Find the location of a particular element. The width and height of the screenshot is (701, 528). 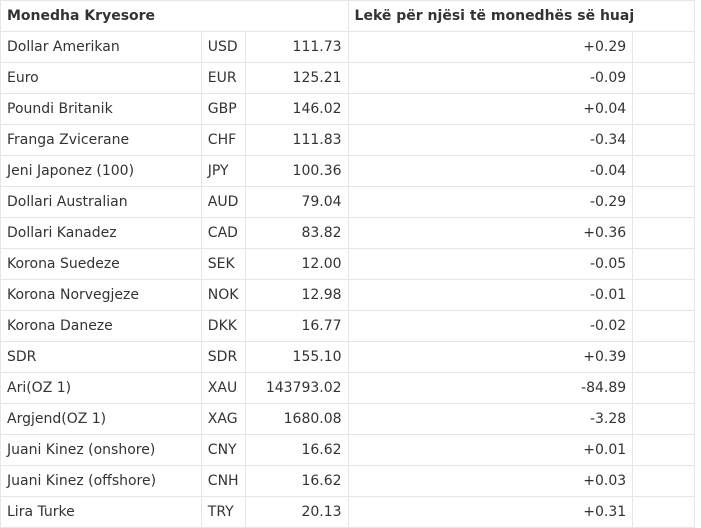

table-row: Euro EUR 125.21 -0.09 is located at coordinates (347, 78).